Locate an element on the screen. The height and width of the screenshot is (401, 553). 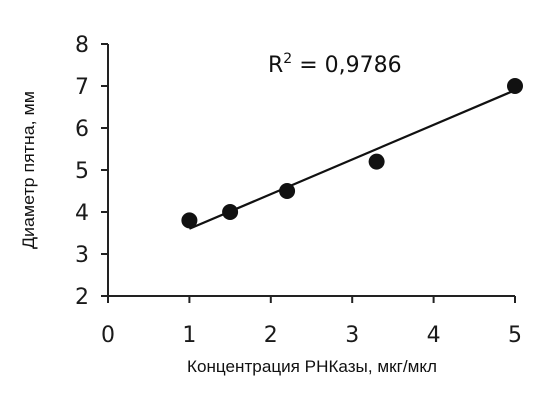
y-tick-label: 2 is located at coordinates (82, 297).